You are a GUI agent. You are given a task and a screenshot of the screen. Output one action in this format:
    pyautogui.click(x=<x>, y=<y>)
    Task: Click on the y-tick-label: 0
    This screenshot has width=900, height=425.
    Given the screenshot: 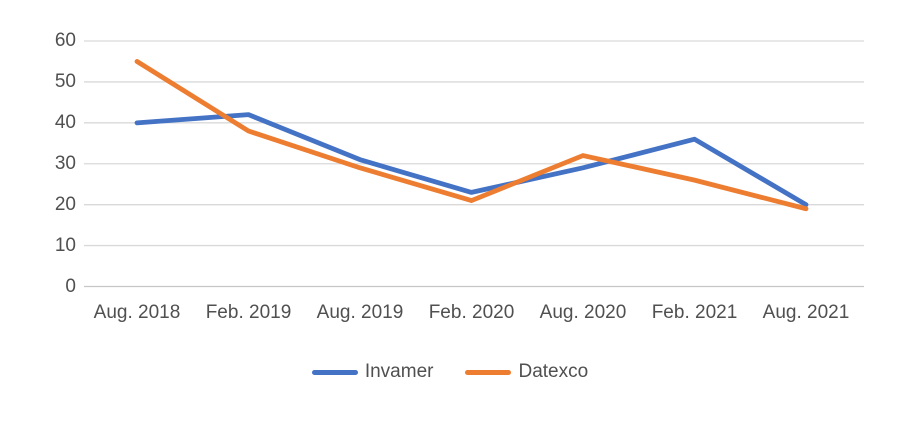 What is the action you would take?
    pyautogui.click(x=70, y=286)
    